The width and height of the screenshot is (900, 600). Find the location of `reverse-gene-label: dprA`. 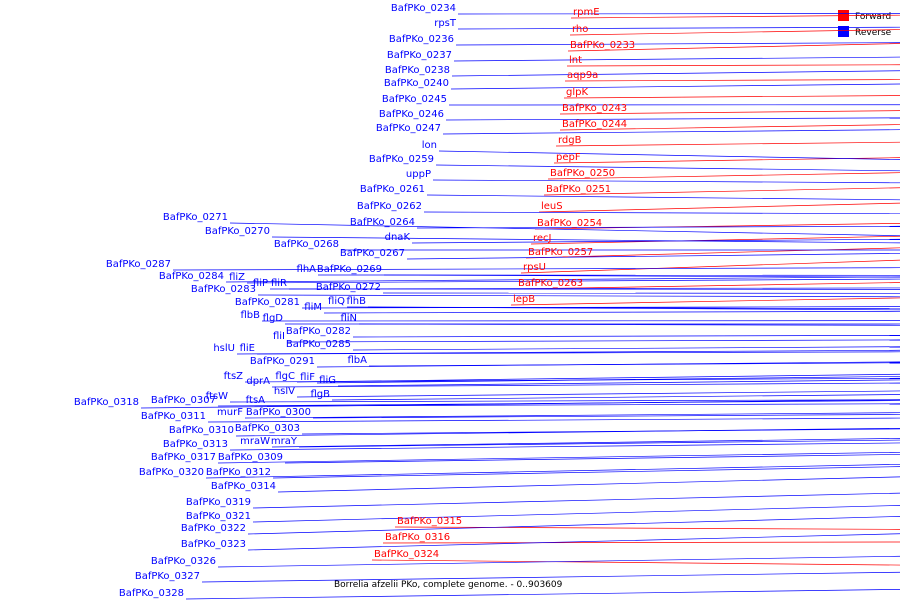

reverse-gene-label: dprA is located at coordinates (258, 381).